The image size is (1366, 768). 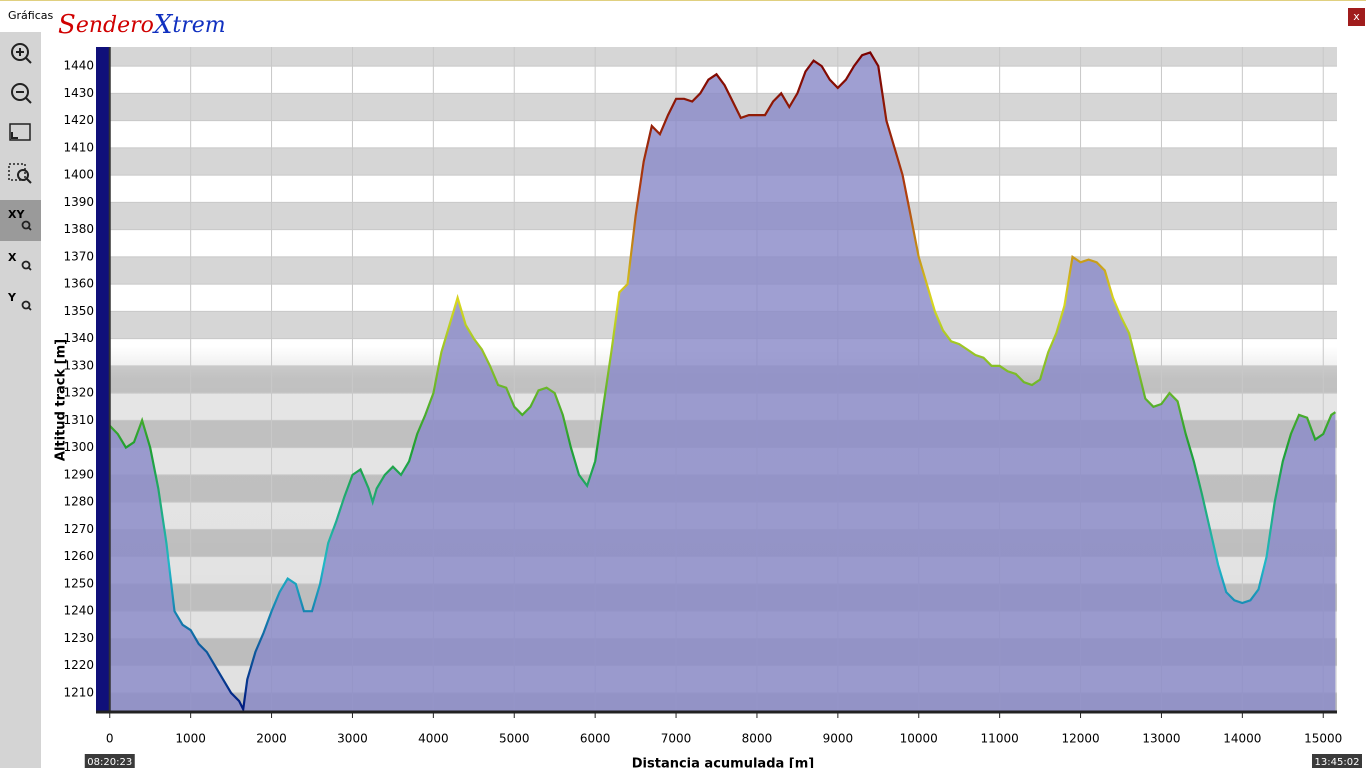 What do you see at coordinates (838, 739) in the screenshot?
I see `x-tick-label: 9000` at bounding box center [838, 739].